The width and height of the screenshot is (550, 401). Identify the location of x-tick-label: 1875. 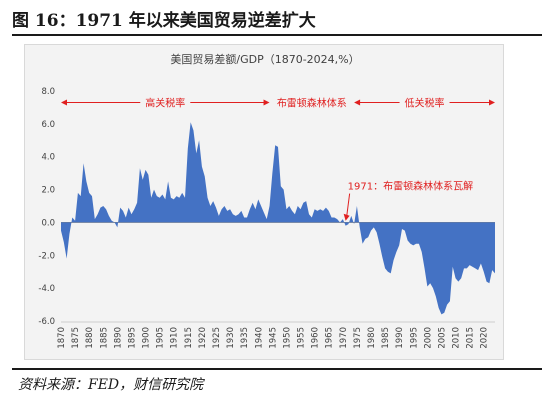
(76, 338).